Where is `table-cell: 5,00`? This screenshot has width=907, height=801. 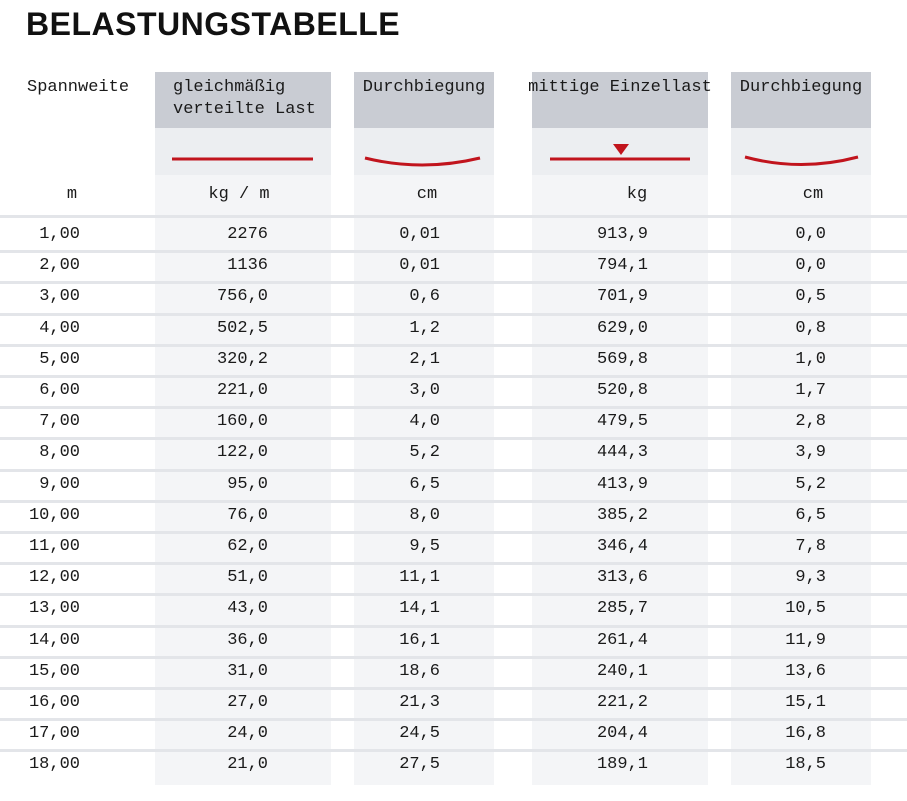 table-cell: 5,00 is located at coordinates (59, 359).